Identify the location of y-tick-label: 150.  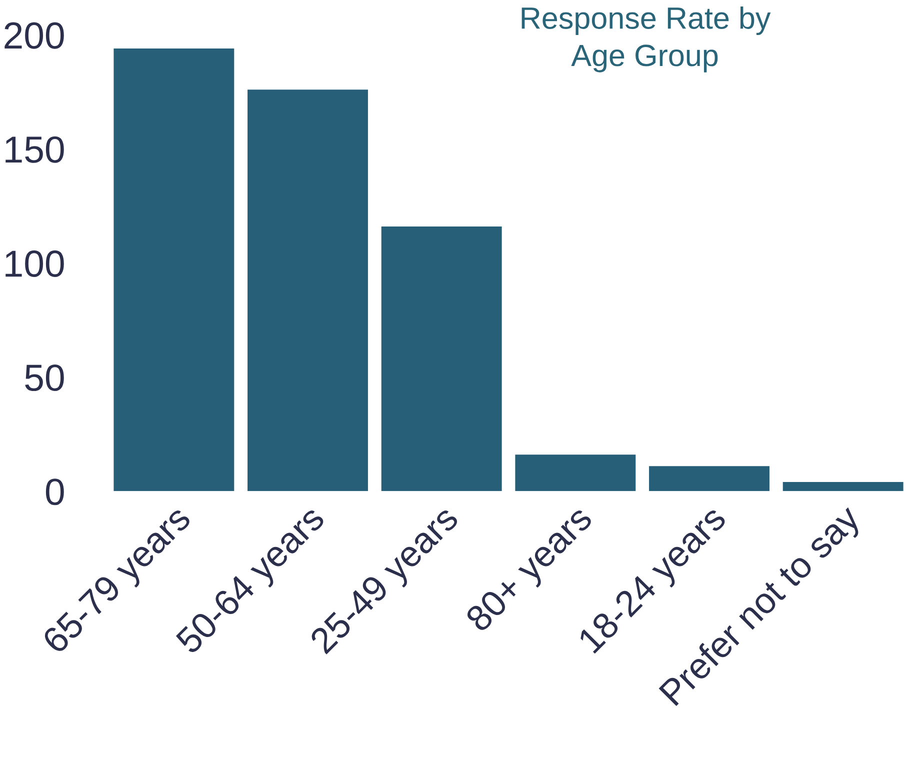
(35, 149).